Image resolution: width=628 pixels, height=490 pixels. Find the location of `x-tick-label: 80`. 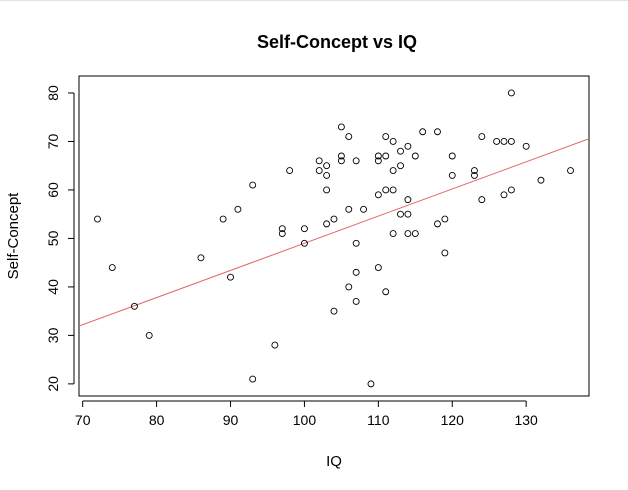

x-tick-label: 80 is located at coordinates (157, 420).